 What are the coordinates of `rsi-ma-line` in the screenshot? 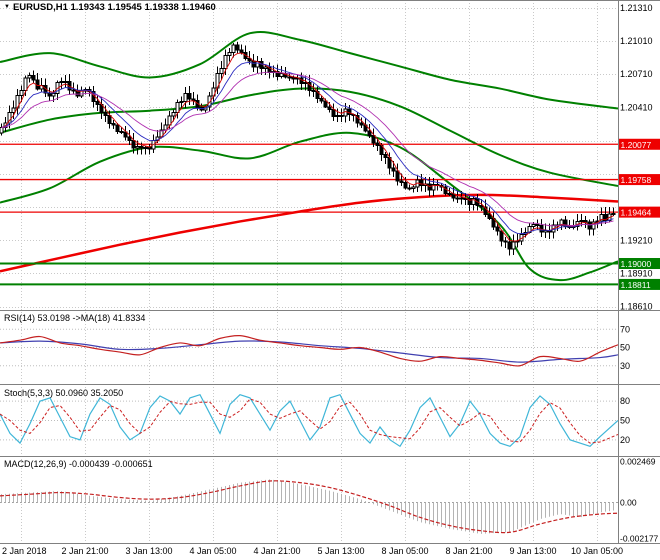 It's located at (309, 351).